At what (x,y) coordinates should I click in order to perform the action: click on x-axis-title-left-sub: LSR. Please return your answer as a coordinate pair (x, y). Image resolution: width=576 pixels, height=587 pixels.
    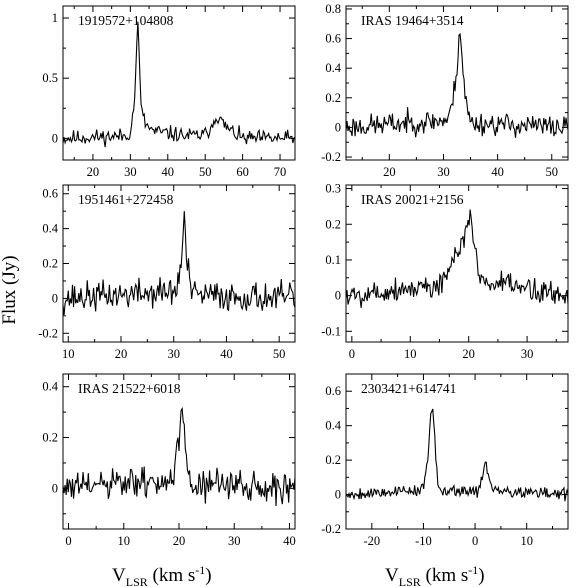
    Looking at the image, I should click on (137, 581).